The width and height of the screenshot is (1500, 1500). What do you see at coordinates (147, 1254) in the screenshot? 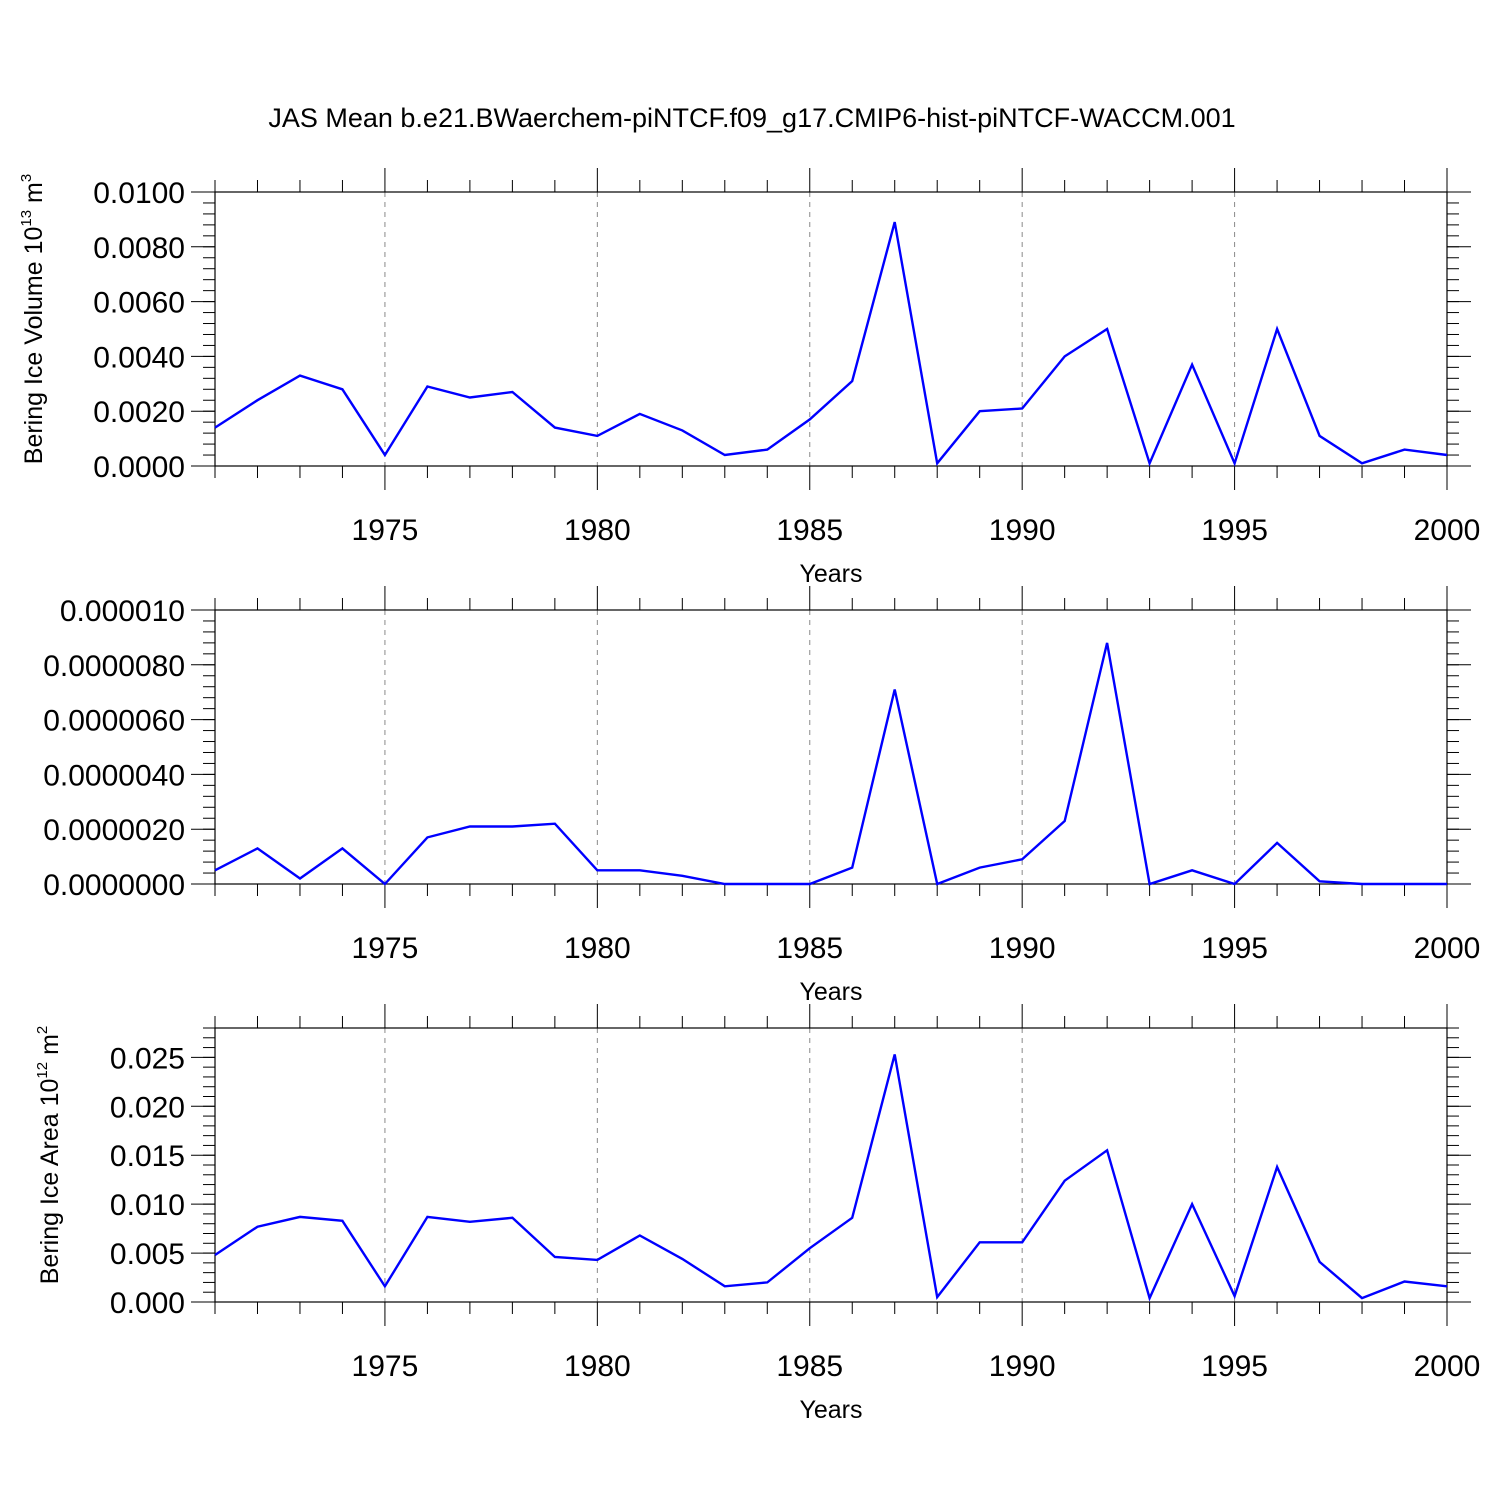
I see `y-tick-label: 0.005` at bounding box center [147, 1254].